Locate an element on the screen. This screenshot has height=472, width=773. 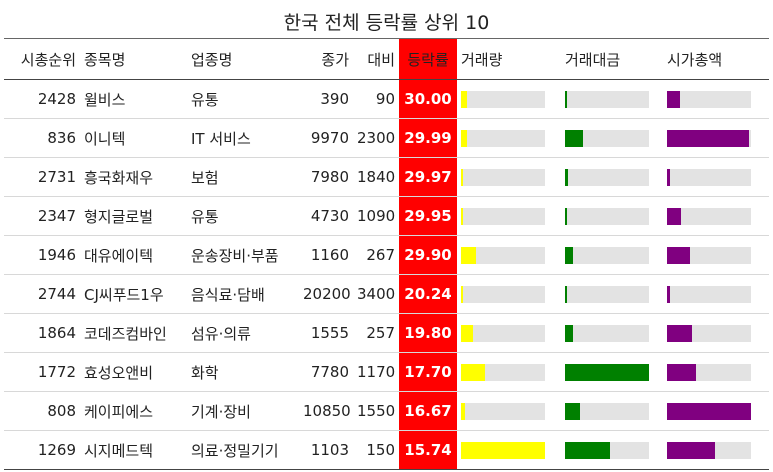
header-change: 대비 is located at coordinates (381, 59).